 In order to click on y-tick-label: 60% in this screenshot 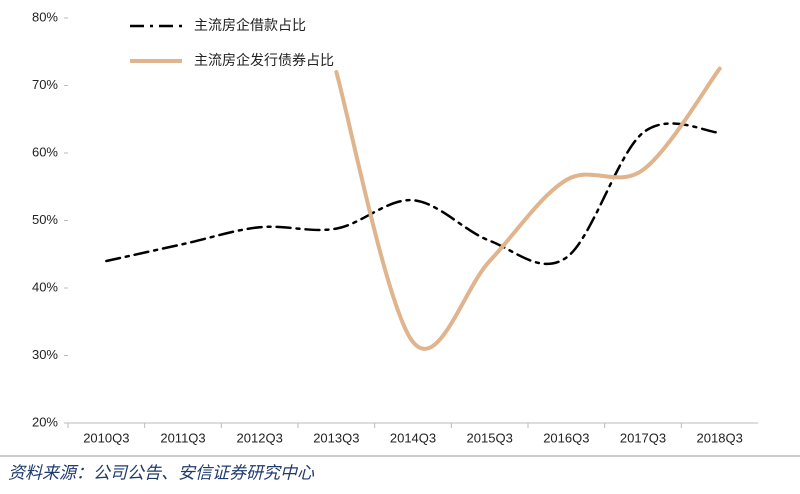, I will do `click(45, 151)`.